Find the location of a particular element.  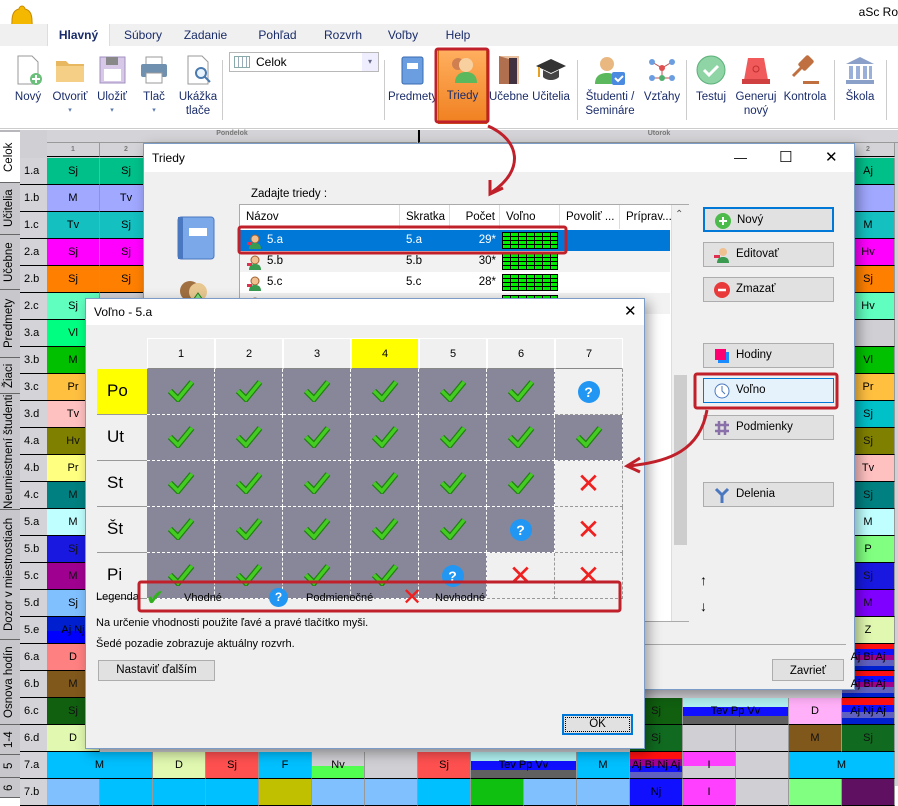

students-button: Študenti / Semináre is located at coordinates (610, 84).